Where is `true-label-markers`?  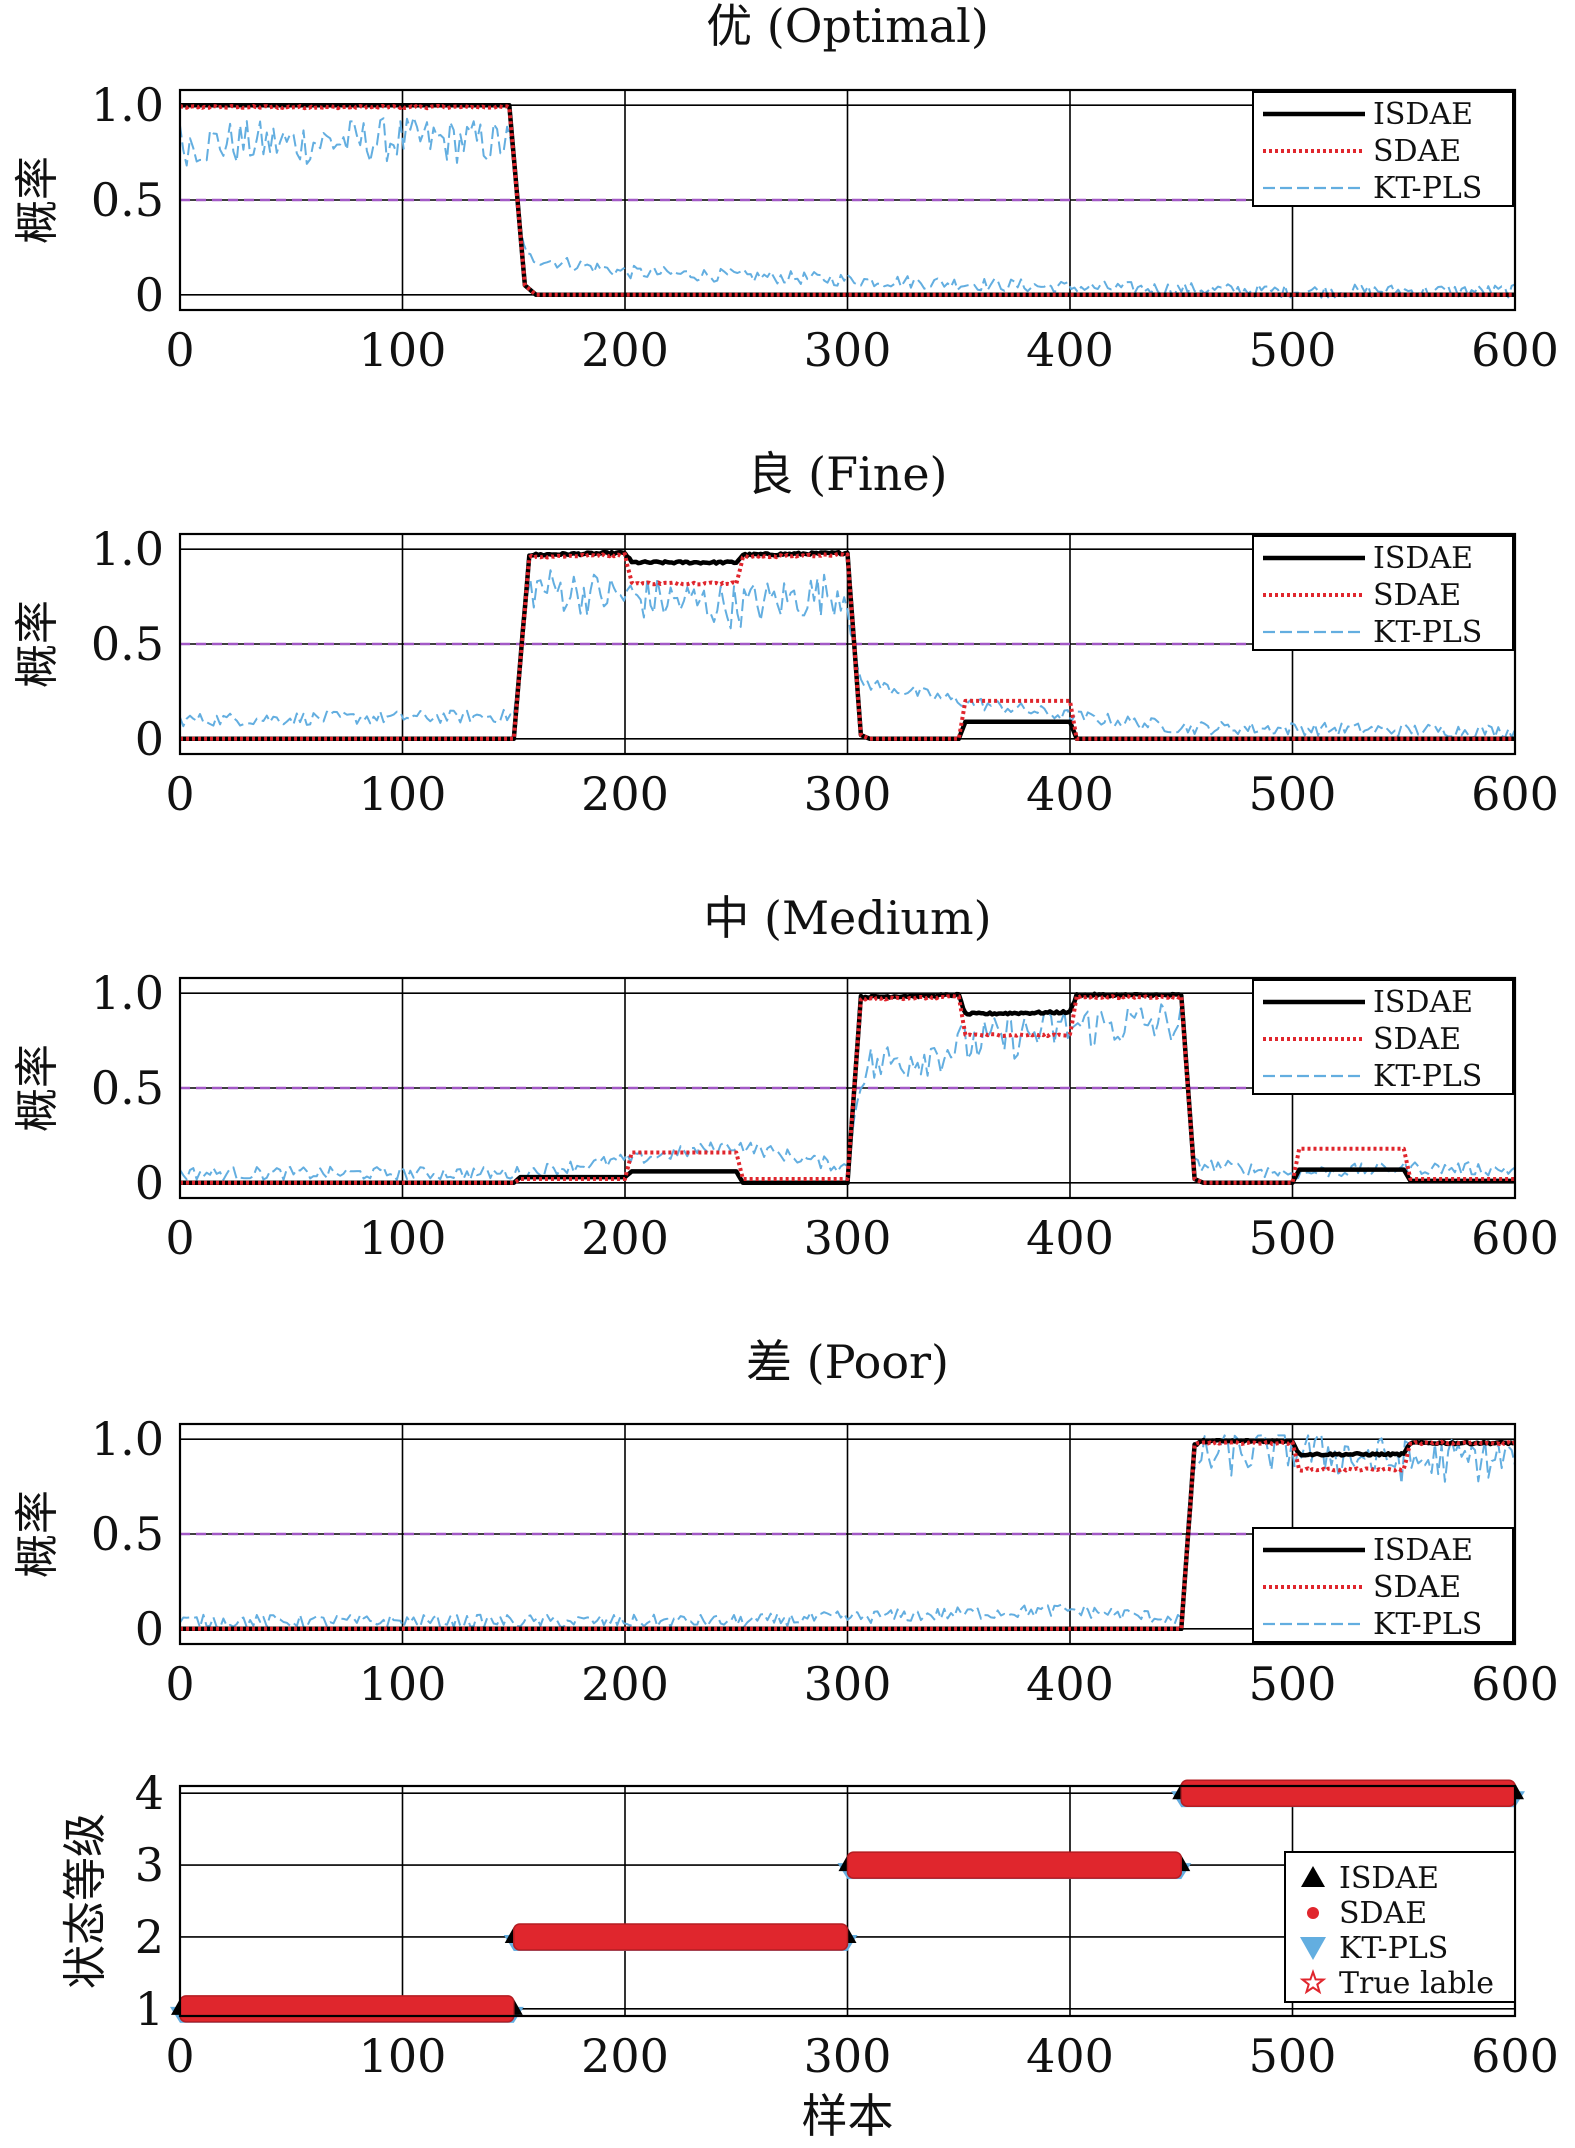
true-label-markers is located at coordinates (1014, 1865).